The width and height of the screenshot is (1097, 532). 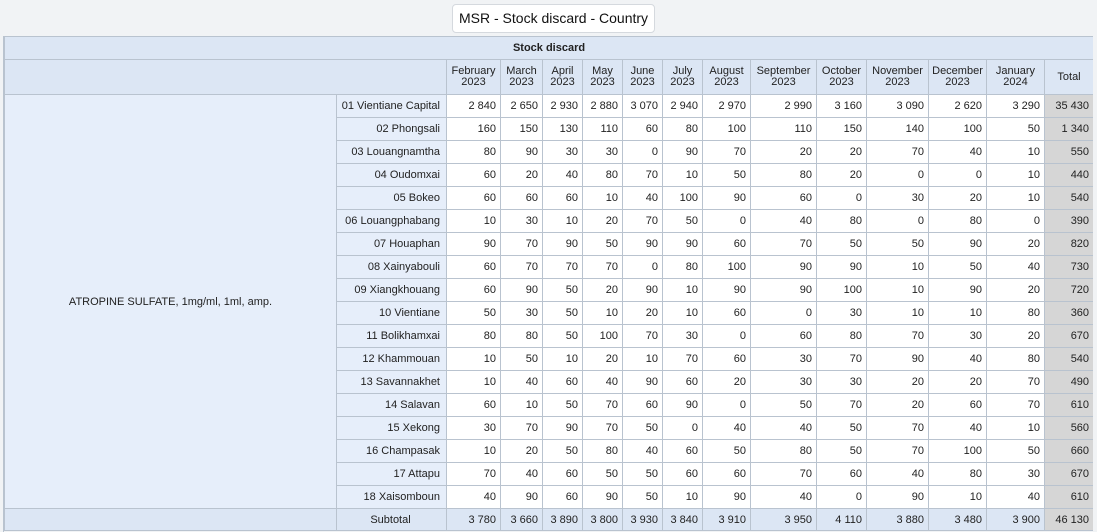 I want to click on report-title: MSR - Stock discard - Country, so click(x=554, y=18).